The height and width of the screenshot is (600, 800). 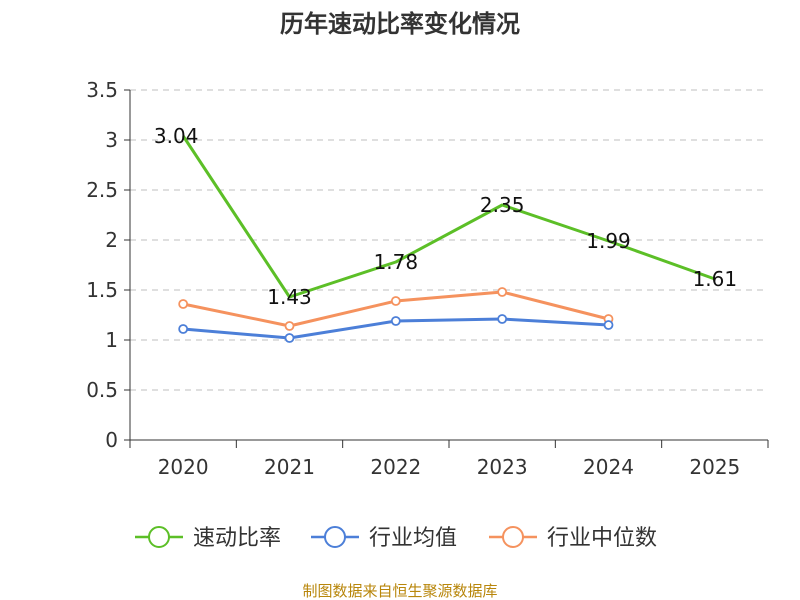 I want to click on x-tick-label: 2022, so click(x=395, y=467).